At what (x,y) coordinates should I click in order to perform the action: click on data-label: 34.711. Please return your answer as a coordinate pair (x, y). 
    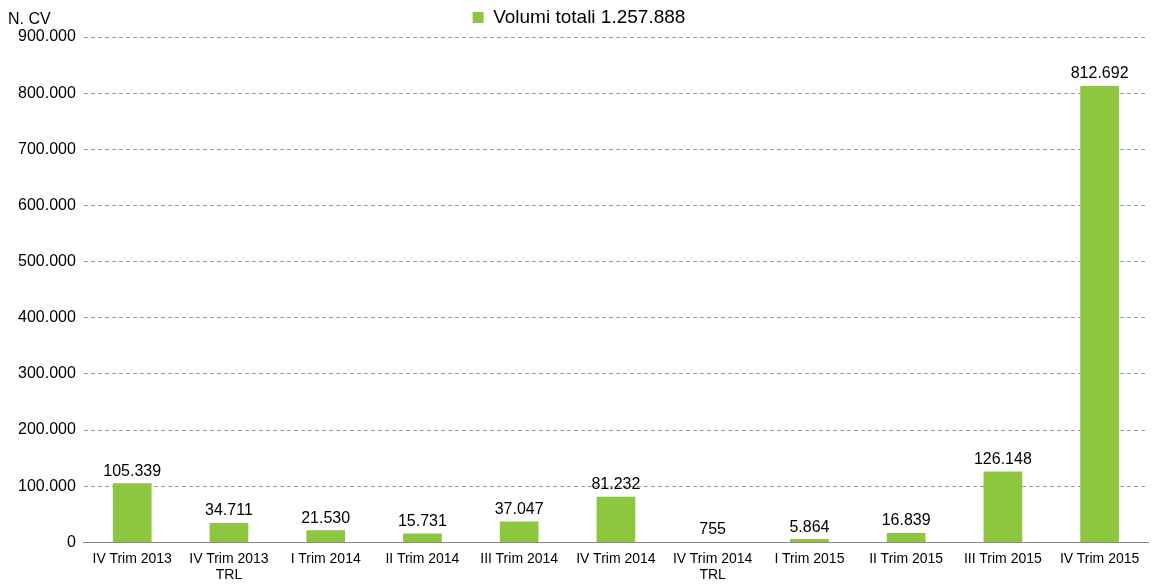
    Looking at the image, I should click on (229, 510).